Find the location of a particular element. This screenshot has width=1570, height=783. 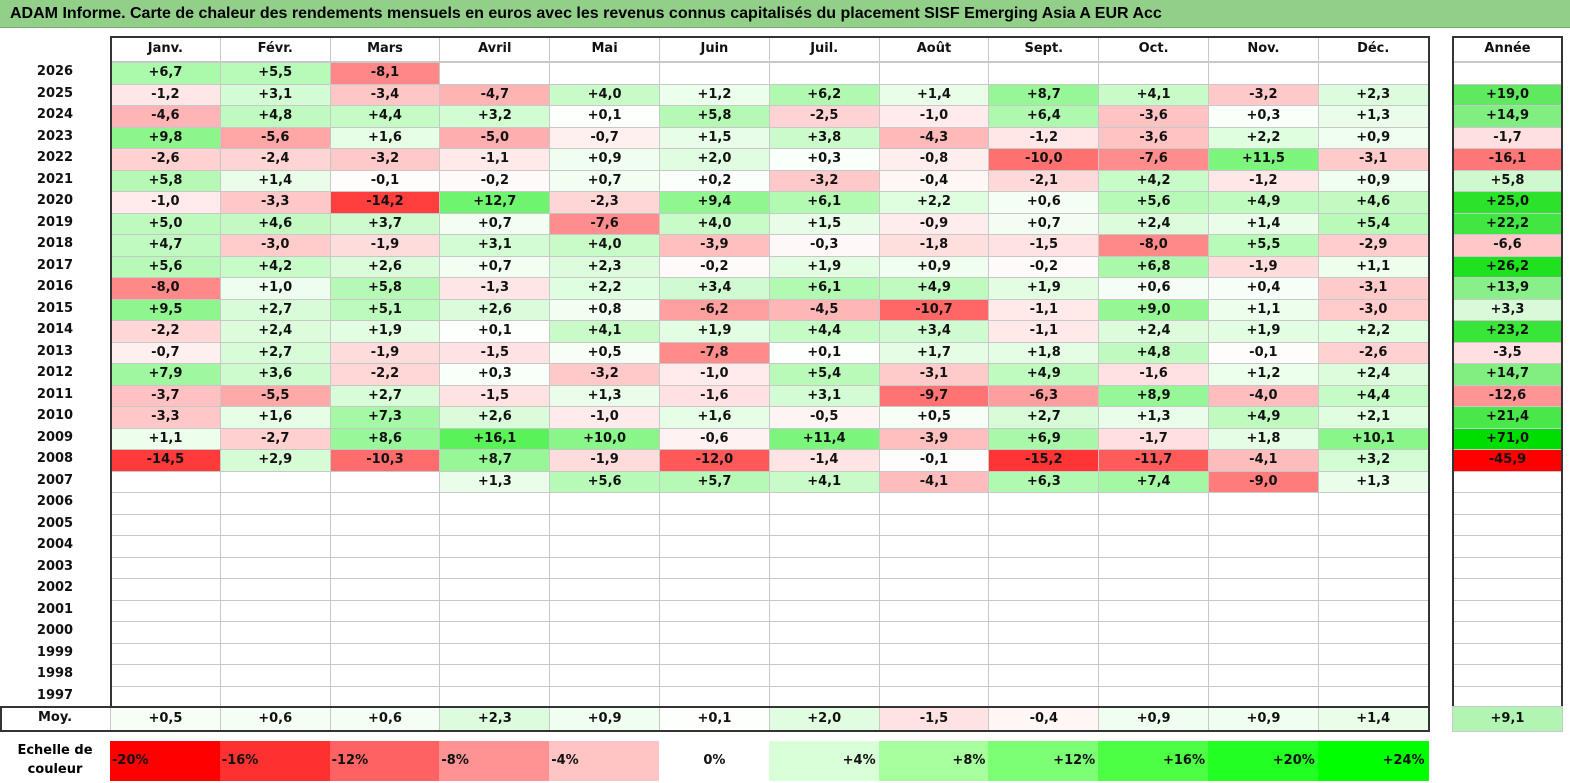

heatmap-cell: -3,2 is located at coordinates (1263, 94).